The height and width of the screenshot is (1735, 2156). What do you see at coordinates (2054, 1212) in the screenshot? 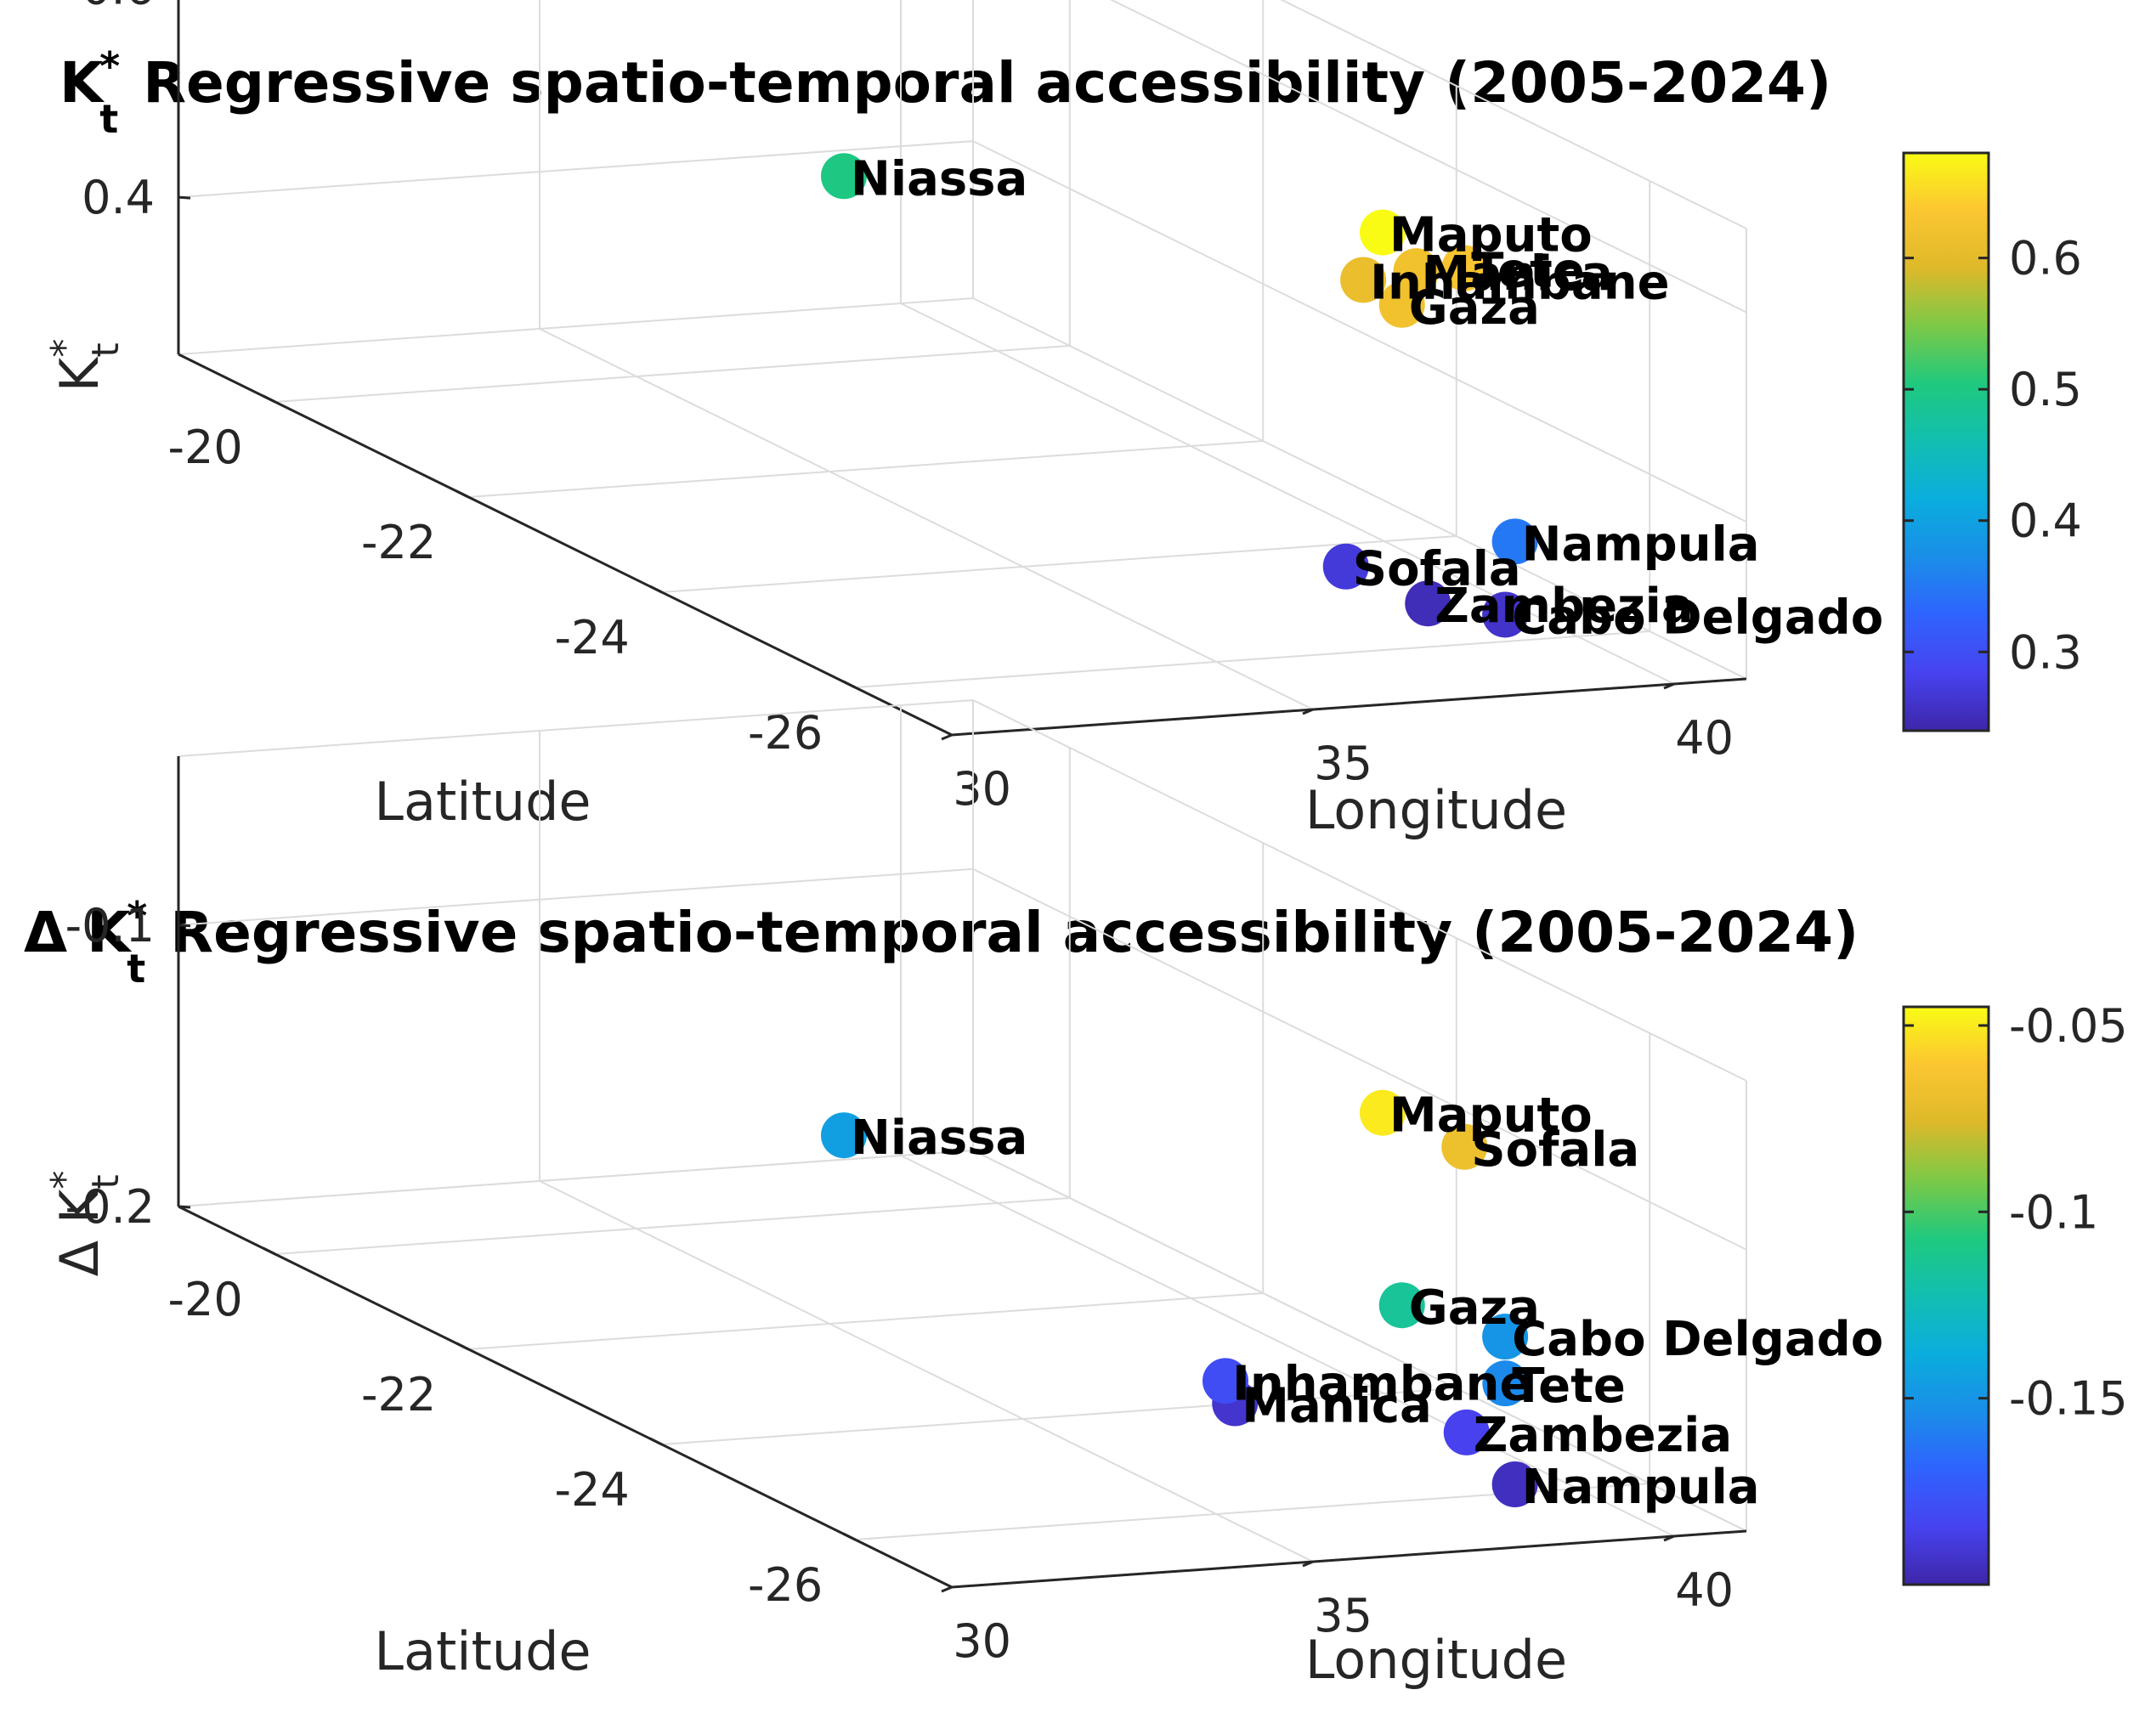
I see `colorbar-tick-label: -0.1` at bounding box center [2054, 1212].